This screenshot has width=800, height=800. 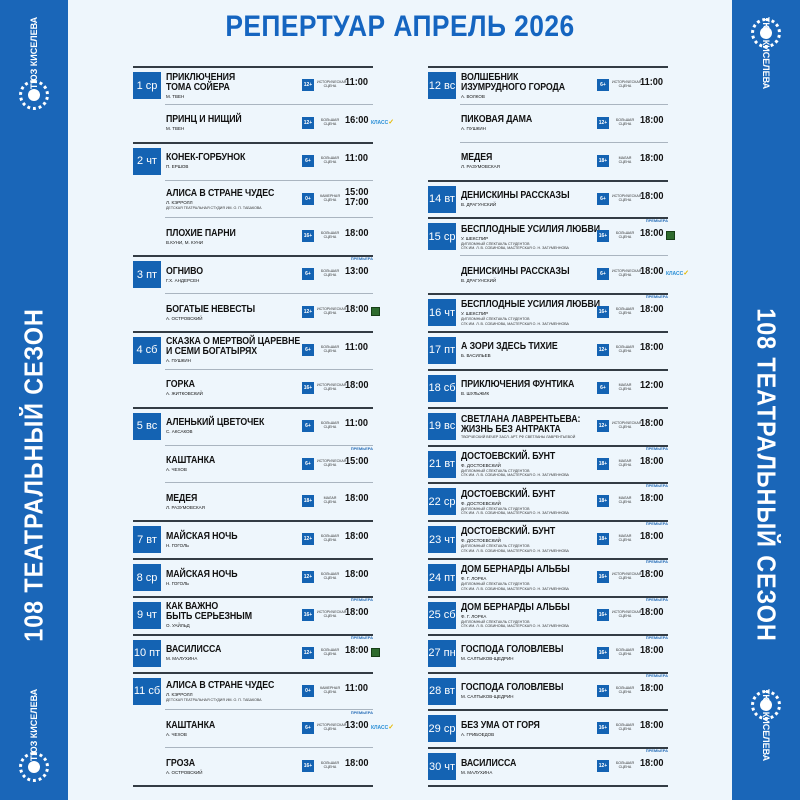 What do you see at coordinates (147, 161) in the screenshot?
I see `day-badge: 2 чт` at bounding box center [147, 161].